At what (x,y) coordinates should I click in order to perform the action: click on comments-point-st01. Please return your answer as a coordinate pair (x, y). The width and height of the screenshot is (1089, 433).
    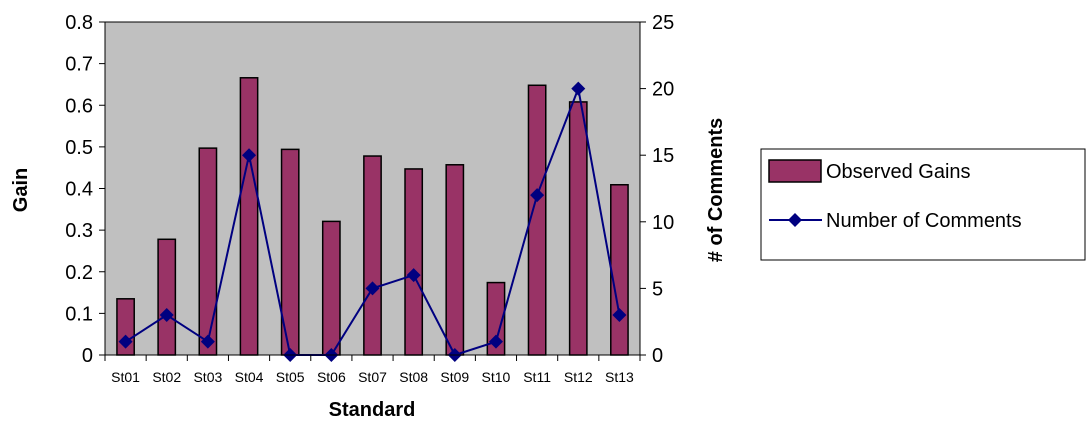
    Looking at the image, I should click on (125, 341).